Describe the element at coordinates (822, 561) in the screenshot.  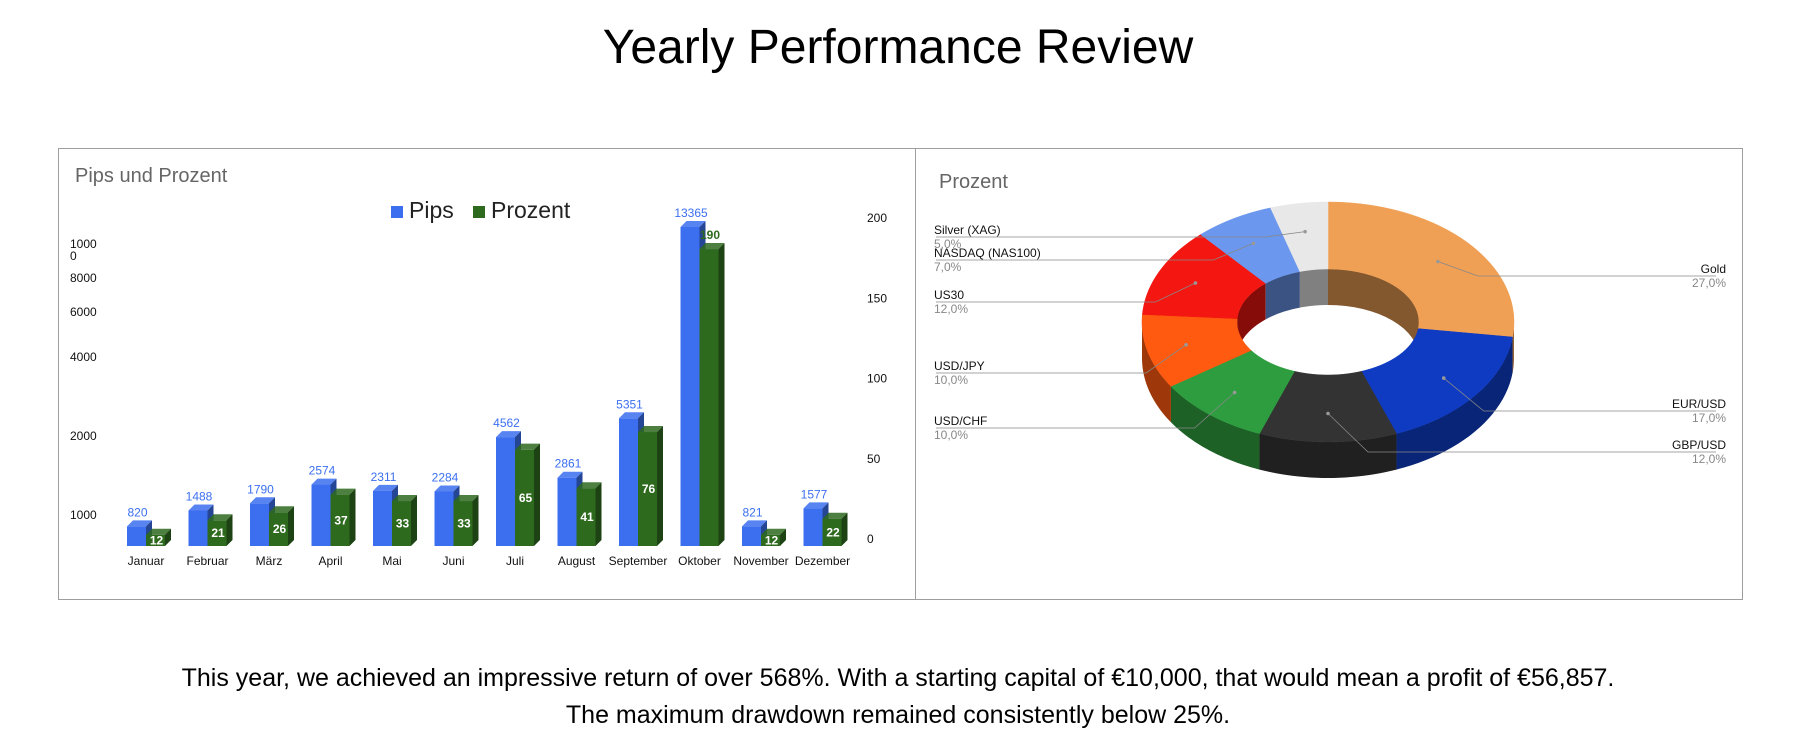
I see `category-label: Dezember` at that location.